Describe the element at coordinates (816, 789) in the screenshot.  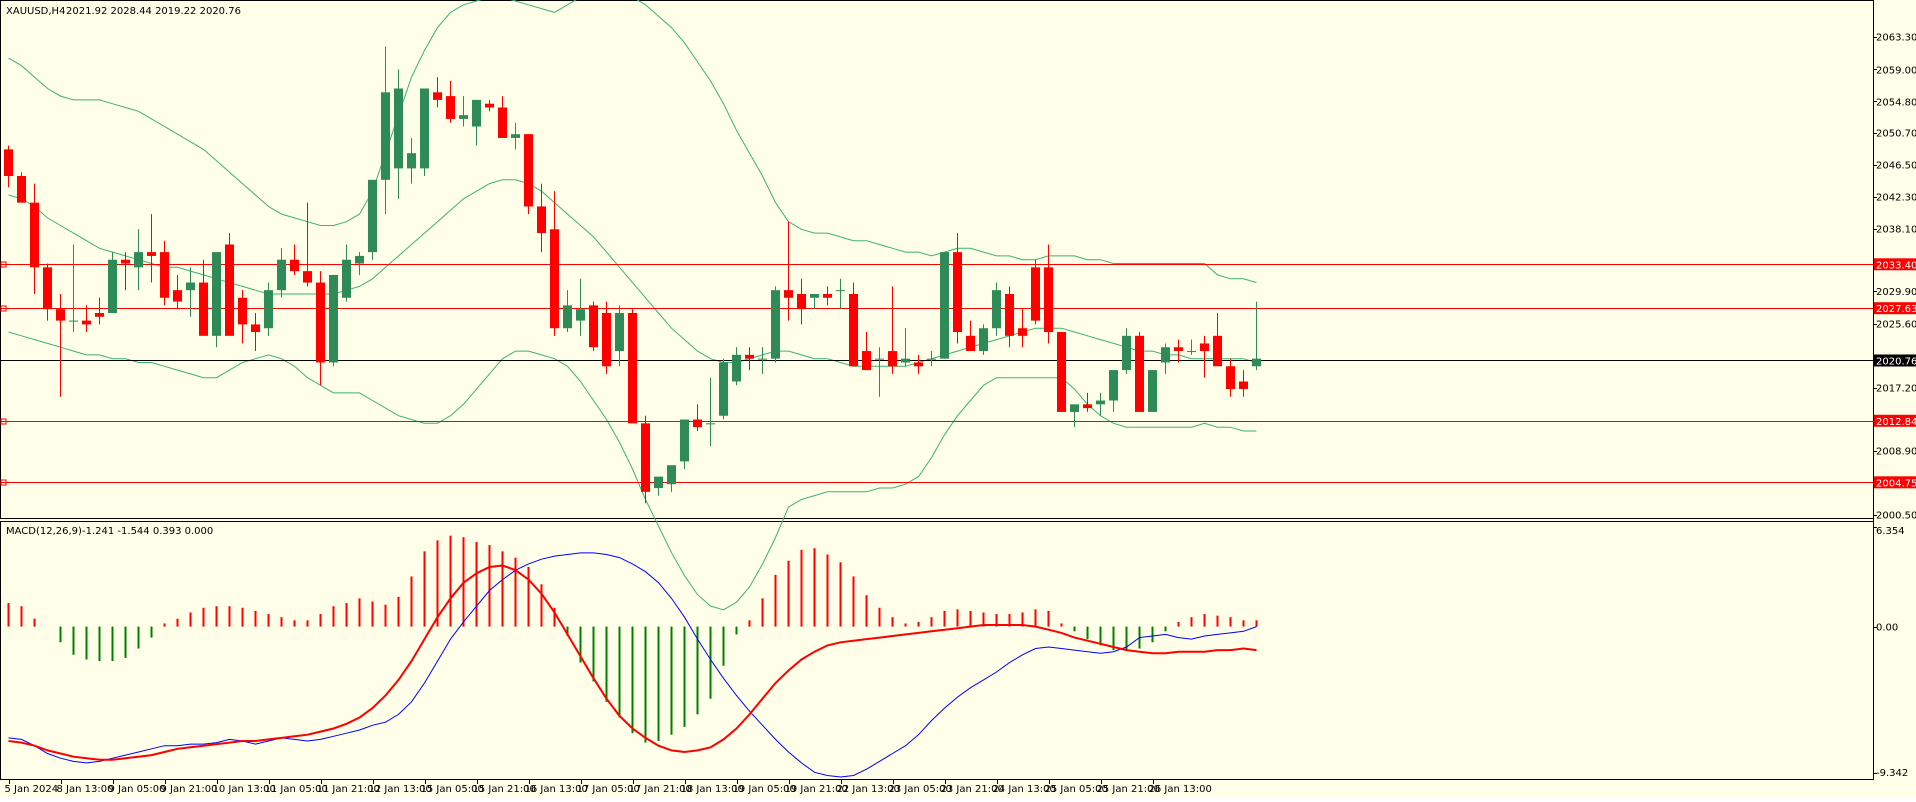
I see `time-tick-label: 19 Jan 21:00` at that location.